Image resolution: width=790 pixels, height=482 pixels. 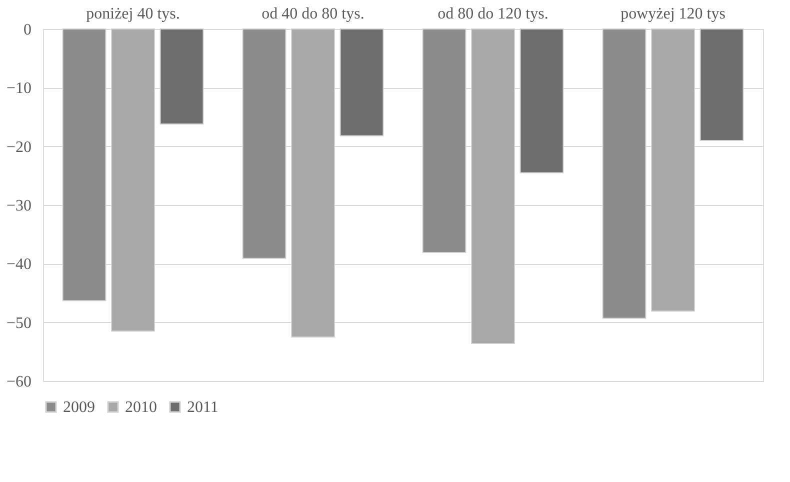 What do you see at coordinates (19, 323) in the screenshot?
I see `y-tick-label: −50` at bounding box center [19, 323].